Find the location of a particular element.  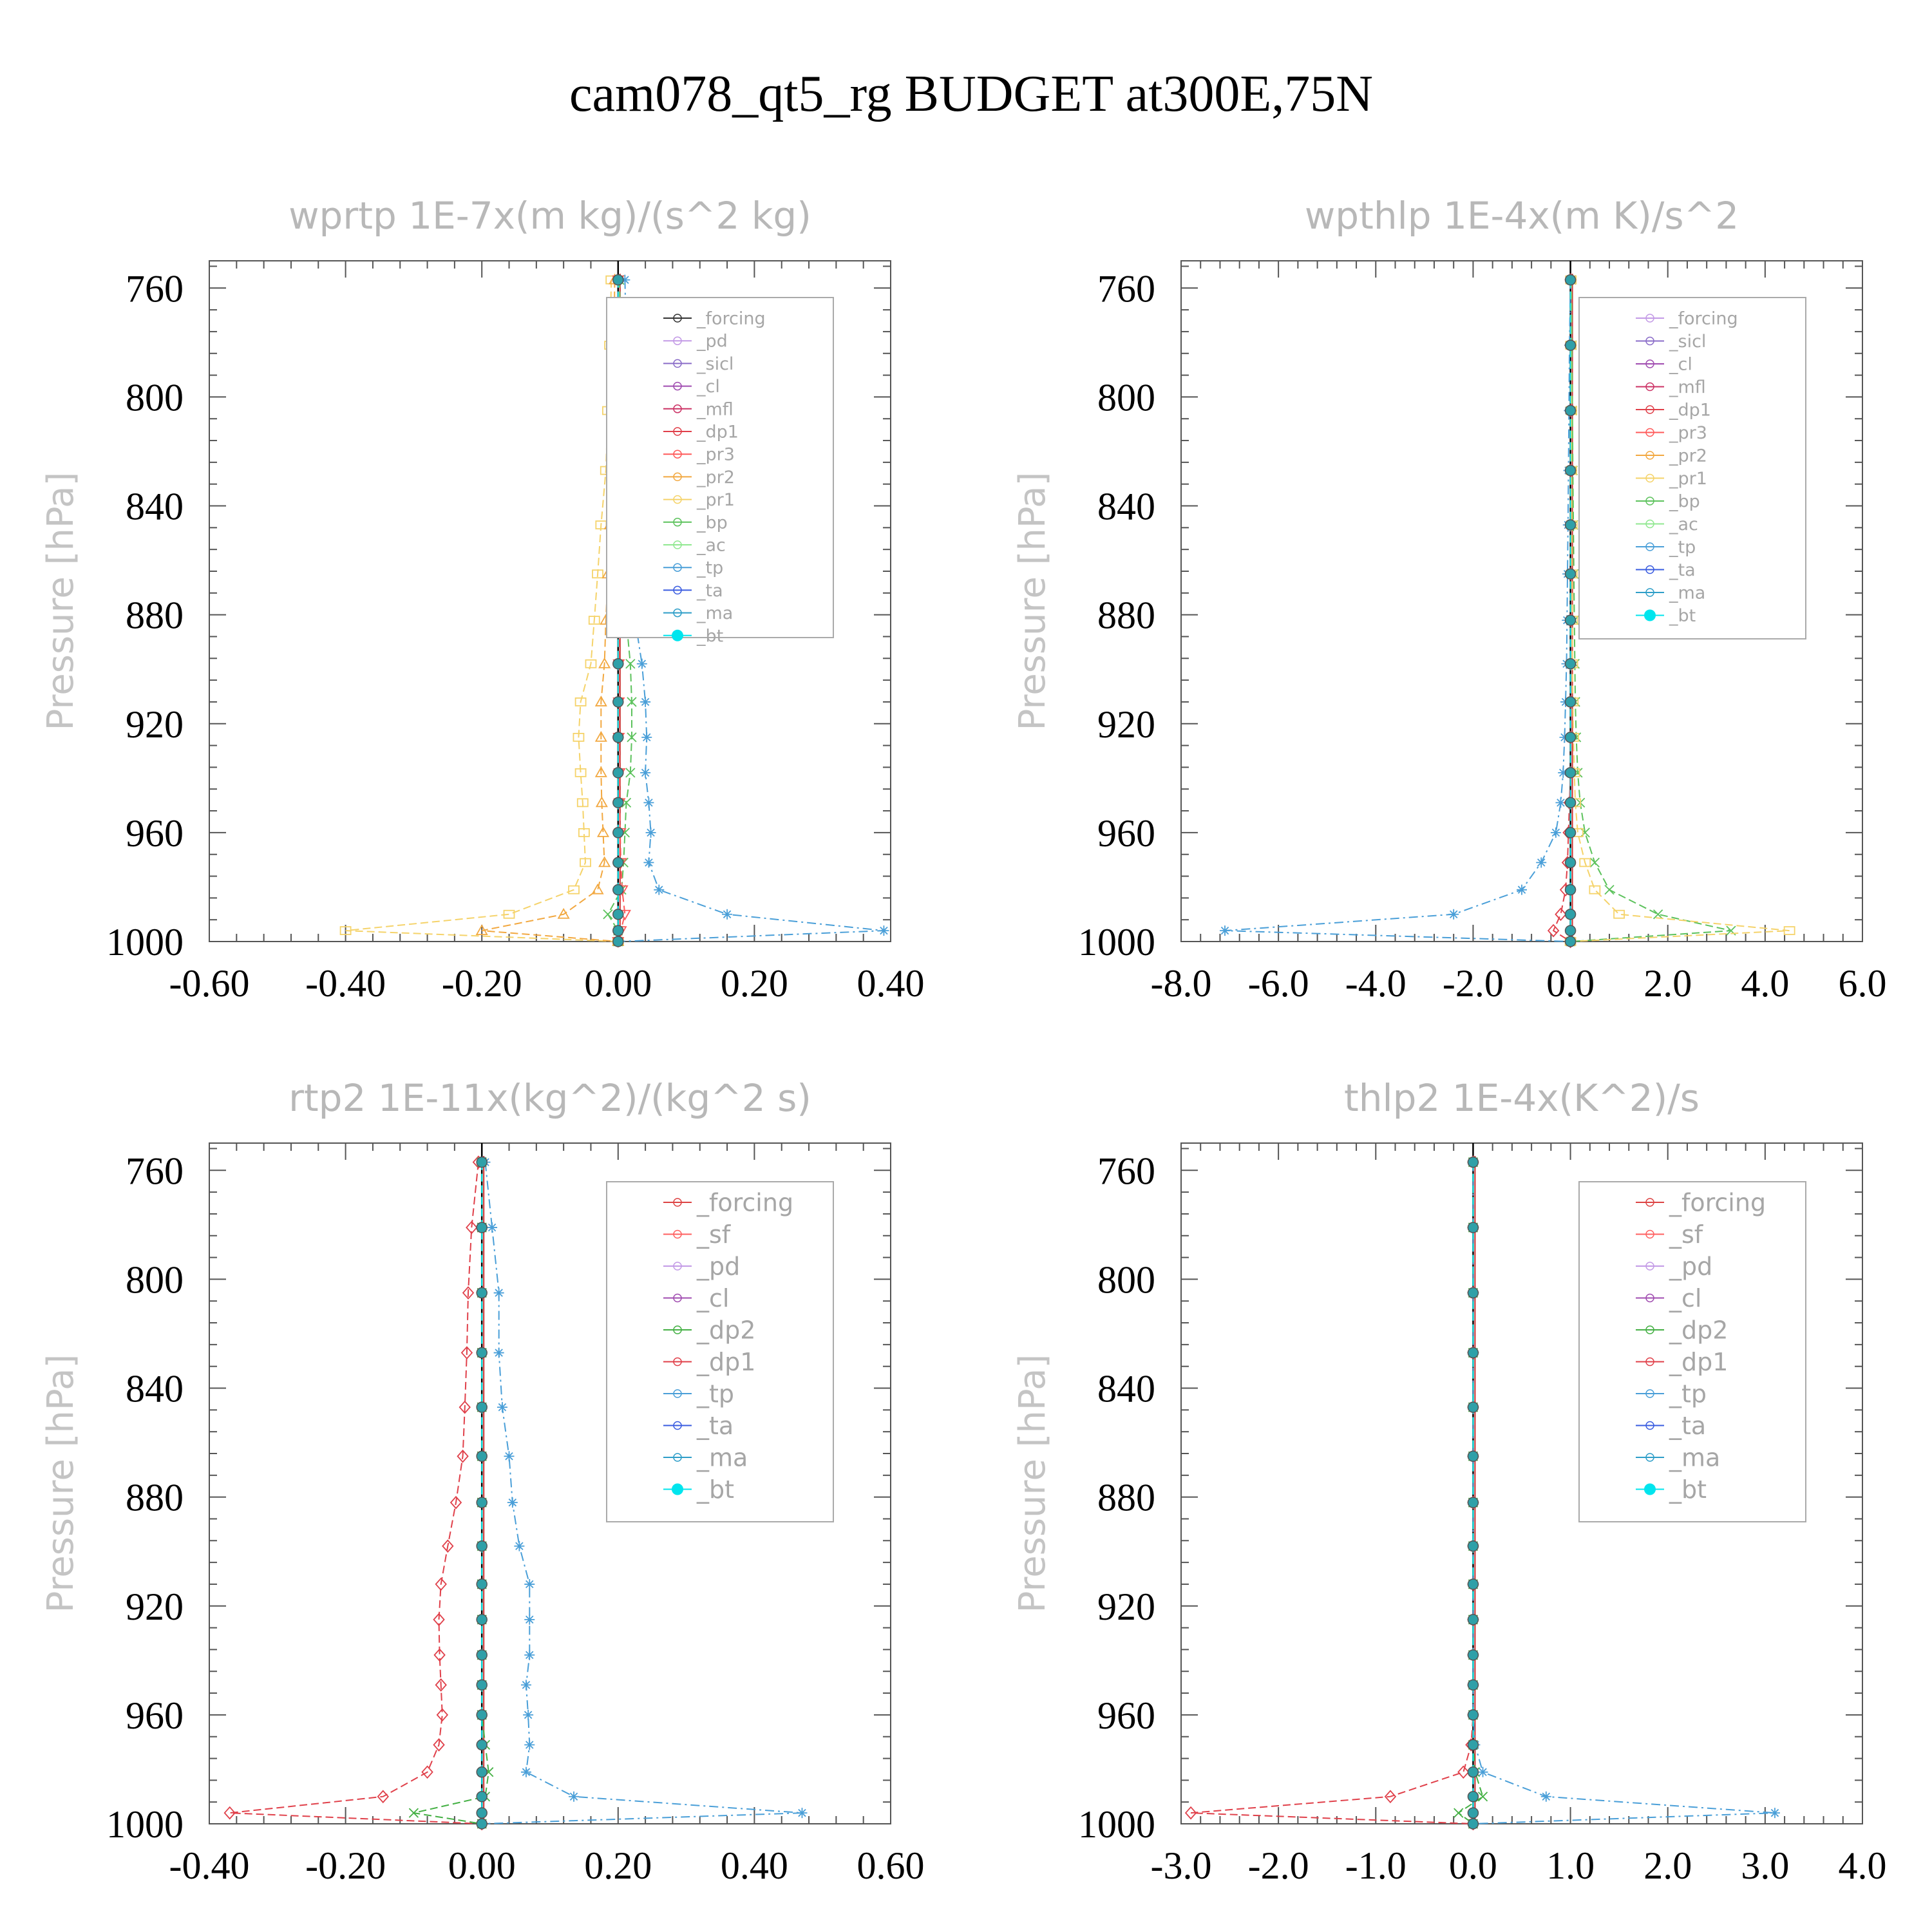

y-tick-label: 840 is located at coordinates (1126, 507).